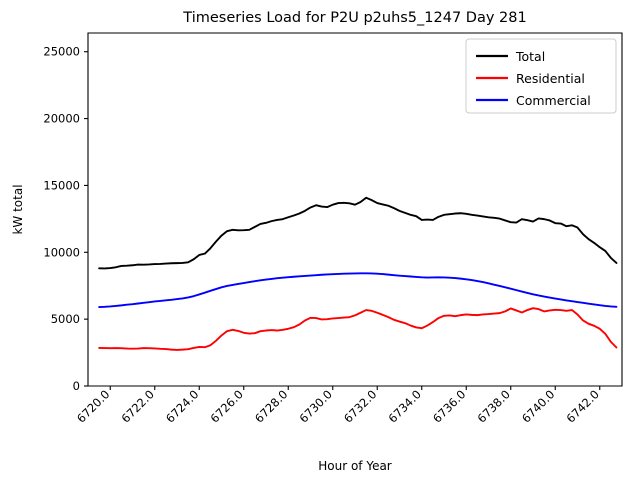  I want to click on legend-box, so click(541, 76).